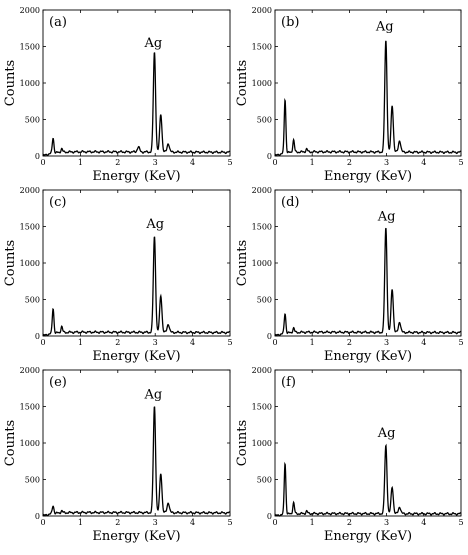 This screenshot has width=468, height=555. What do you see at coordinates (288, 382) in the screenshot?
I see `panel-label: (f)` at bounding box center [288, 382].